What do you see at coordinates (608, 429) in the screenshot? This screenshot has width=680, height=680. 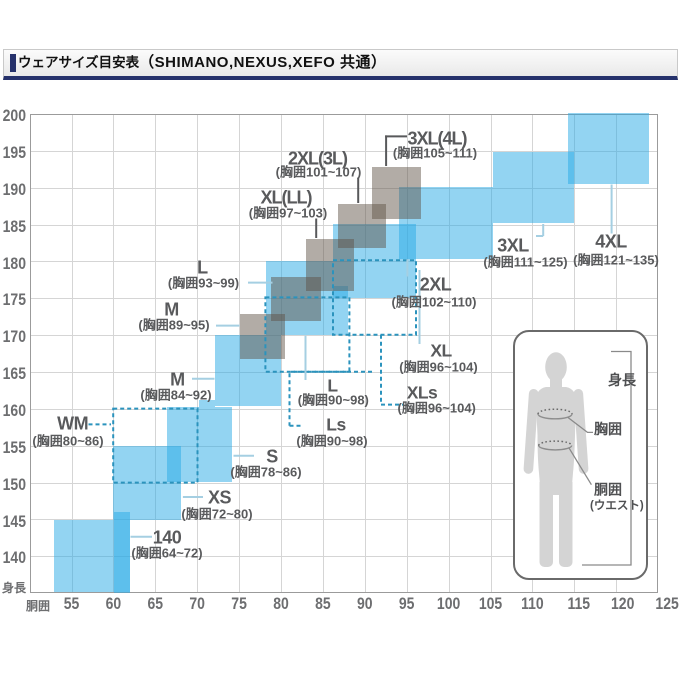 I see `svg-text: 胸囲` at bounding box center [608, 429].